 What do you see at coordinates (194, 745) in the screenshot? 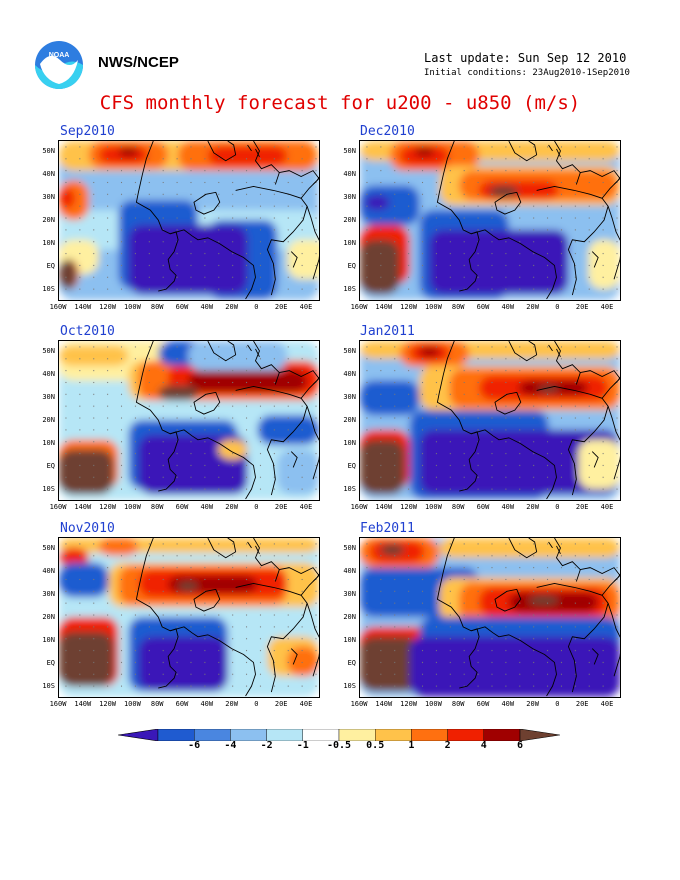
I see `colorbar-label: -6` at bounding box center [194, 745].